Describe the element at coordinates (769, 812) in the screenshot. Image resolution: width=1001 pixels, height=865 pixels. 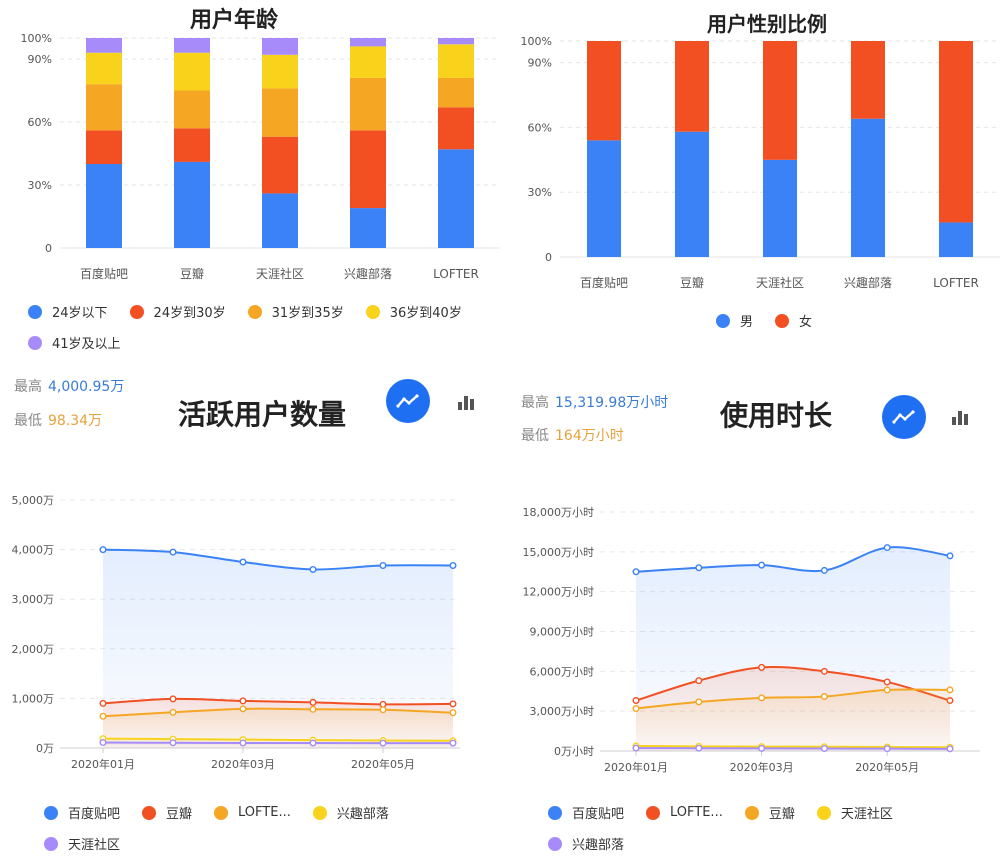
I see `usage-legend-item: 豆瓣` at that location.